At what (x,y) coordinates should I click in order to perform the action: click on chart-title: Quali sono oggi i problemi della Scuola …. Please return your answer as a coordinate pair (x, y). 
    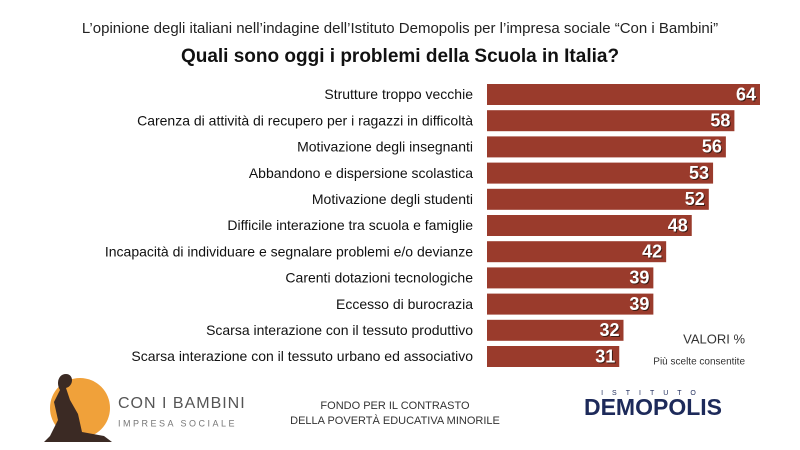
    Looking at the image, I should click on (400, 56).